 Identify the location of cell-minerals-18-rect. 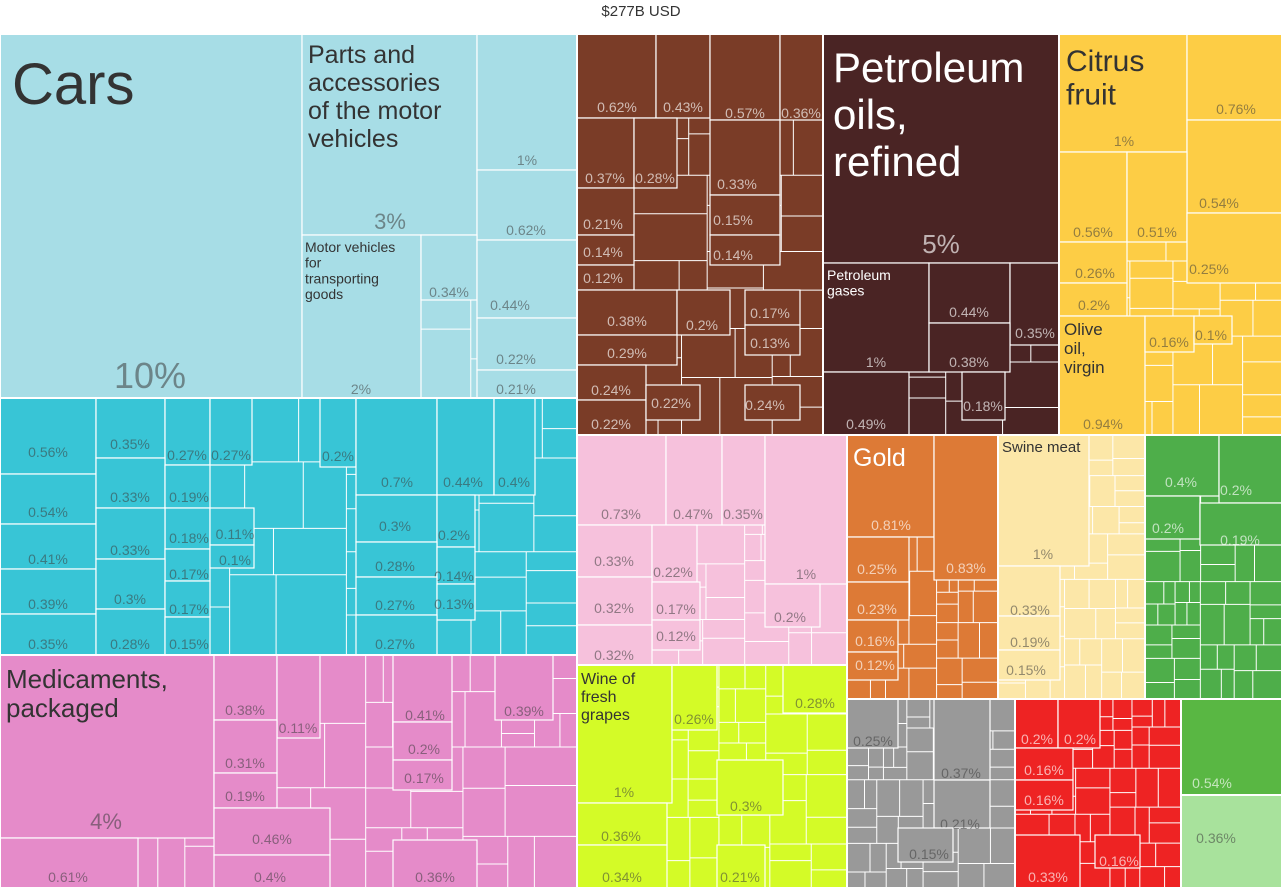
(611, 417).